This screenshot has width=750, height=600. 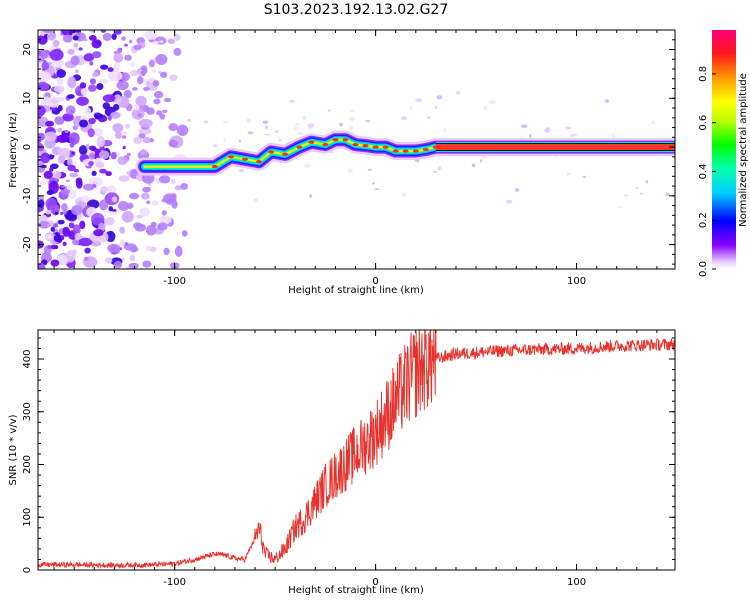 I want to click on snr-xtick-label: 0, so click(x=375, y=582).